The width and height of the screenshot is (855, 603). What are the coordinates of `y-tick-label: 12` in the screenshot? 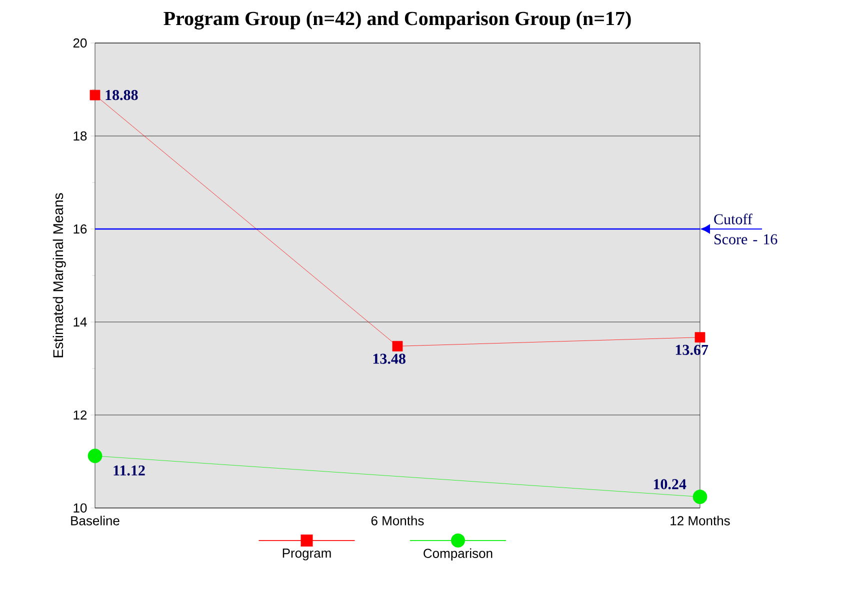 It's located at (80, 415).